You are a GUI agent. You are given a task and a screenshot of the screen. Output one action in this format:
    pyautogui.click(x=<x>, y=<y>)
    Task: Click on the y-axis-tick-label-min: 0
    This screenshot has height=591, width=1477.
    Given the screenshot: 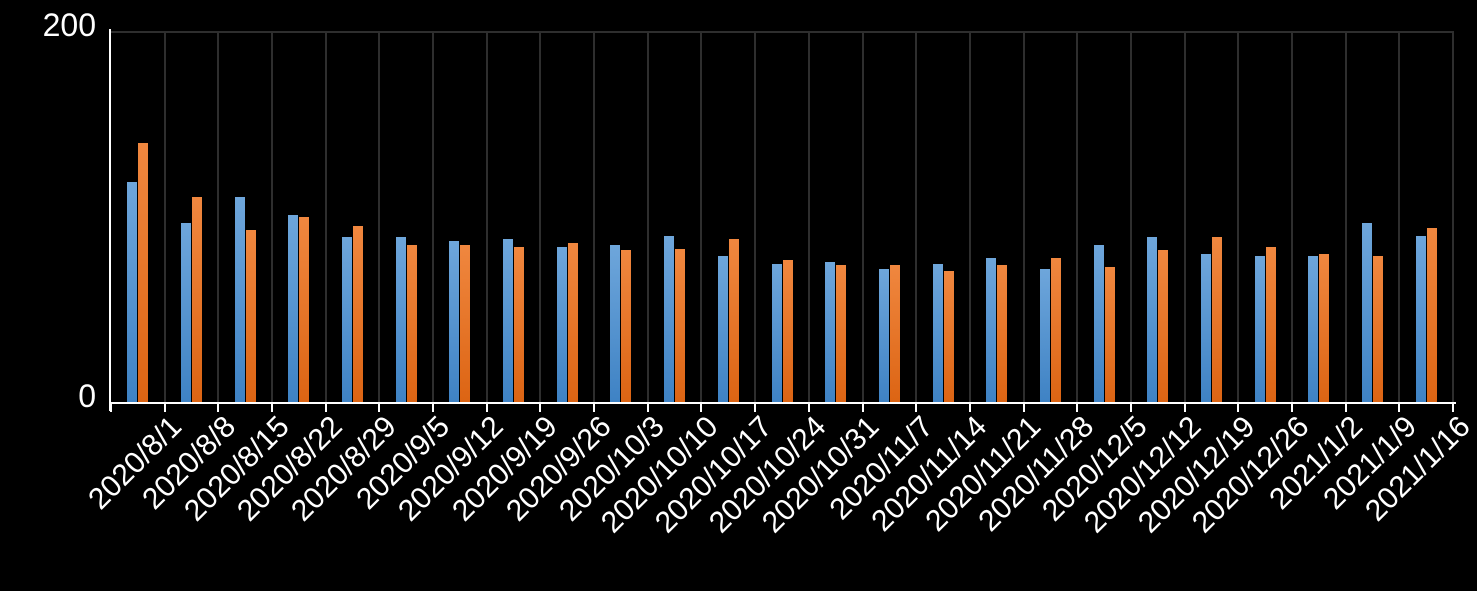 What is the action you would take?
    pyautogui.click(x=87, y=396)
    